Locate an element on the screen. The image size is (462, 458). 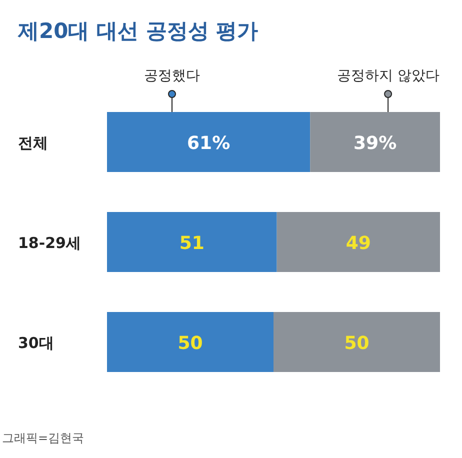
data-label: 39% is located at coordinates (375, 143).